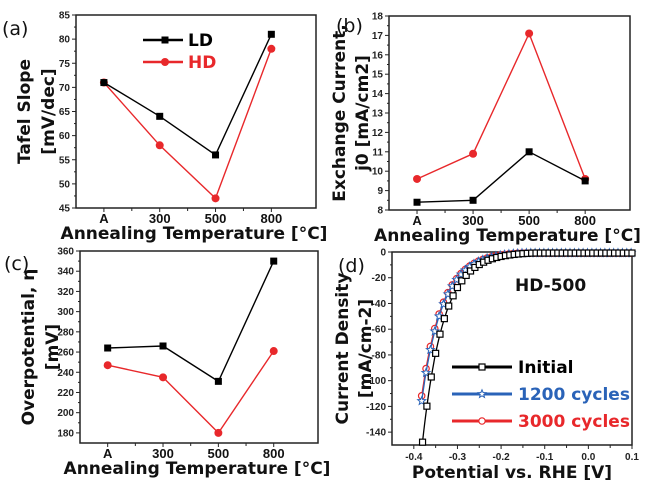 This screenshot has width=648, height=494. Describe the element at coordinates (378, 114) in the screenshot. I see `y-tick-label: 13` at that location.